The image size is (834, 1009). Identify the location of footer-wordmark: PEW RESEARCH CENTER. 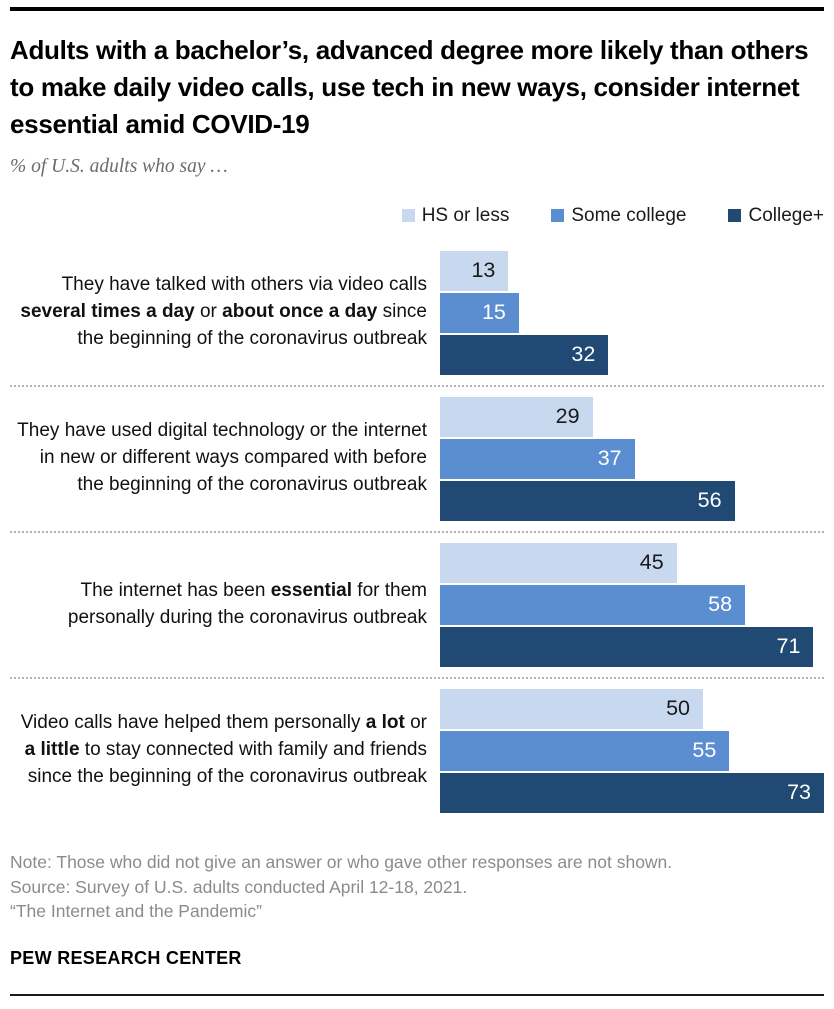
(126, 958).